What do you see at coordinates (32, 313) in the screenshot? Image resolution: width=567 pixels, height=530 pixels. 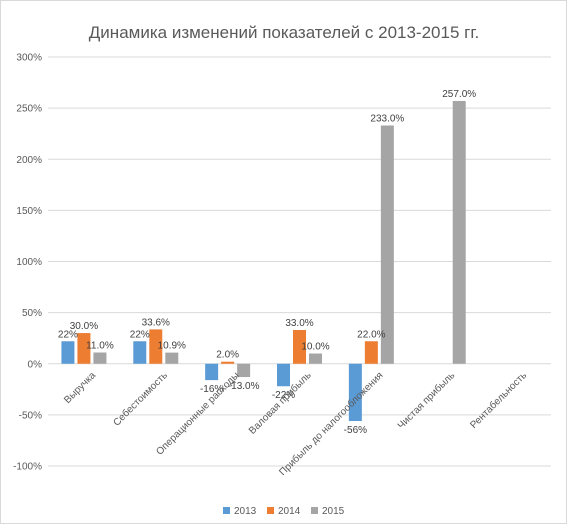 I see `y-tick-label: 50%` at bounding box center [32, 313].